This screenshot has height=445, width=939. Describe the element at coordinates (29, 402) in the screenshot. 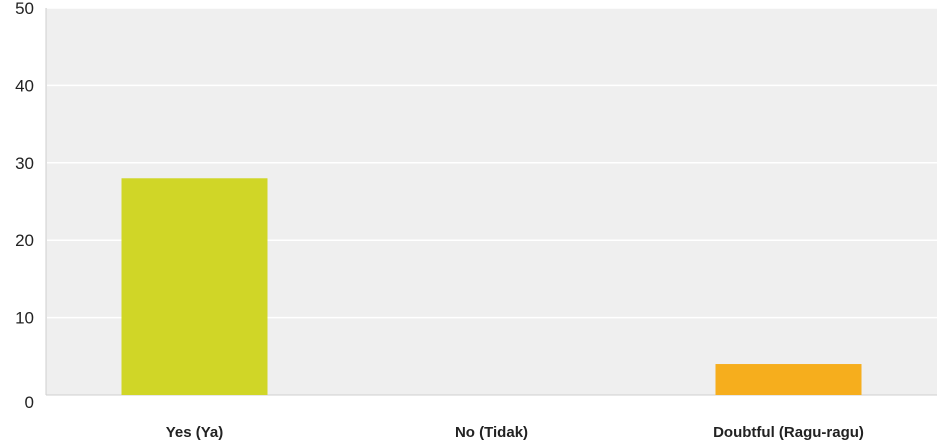

I see `y-tick-label: 0` at that location.